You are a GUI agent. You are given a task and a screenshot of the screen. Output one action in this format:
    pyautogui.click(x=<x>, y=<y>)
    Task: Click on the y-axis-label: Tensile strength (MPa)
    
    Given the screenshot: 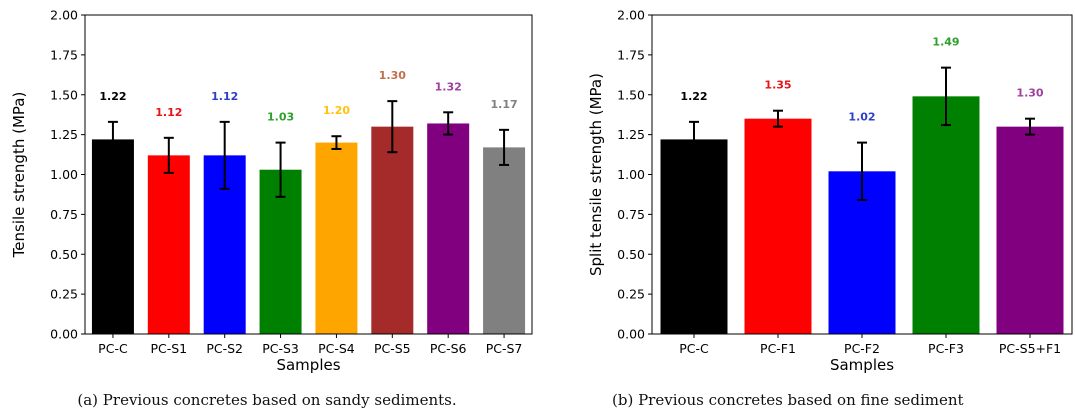 What is the action you would take?
    pyautogui.click(x=19, y=175)
    